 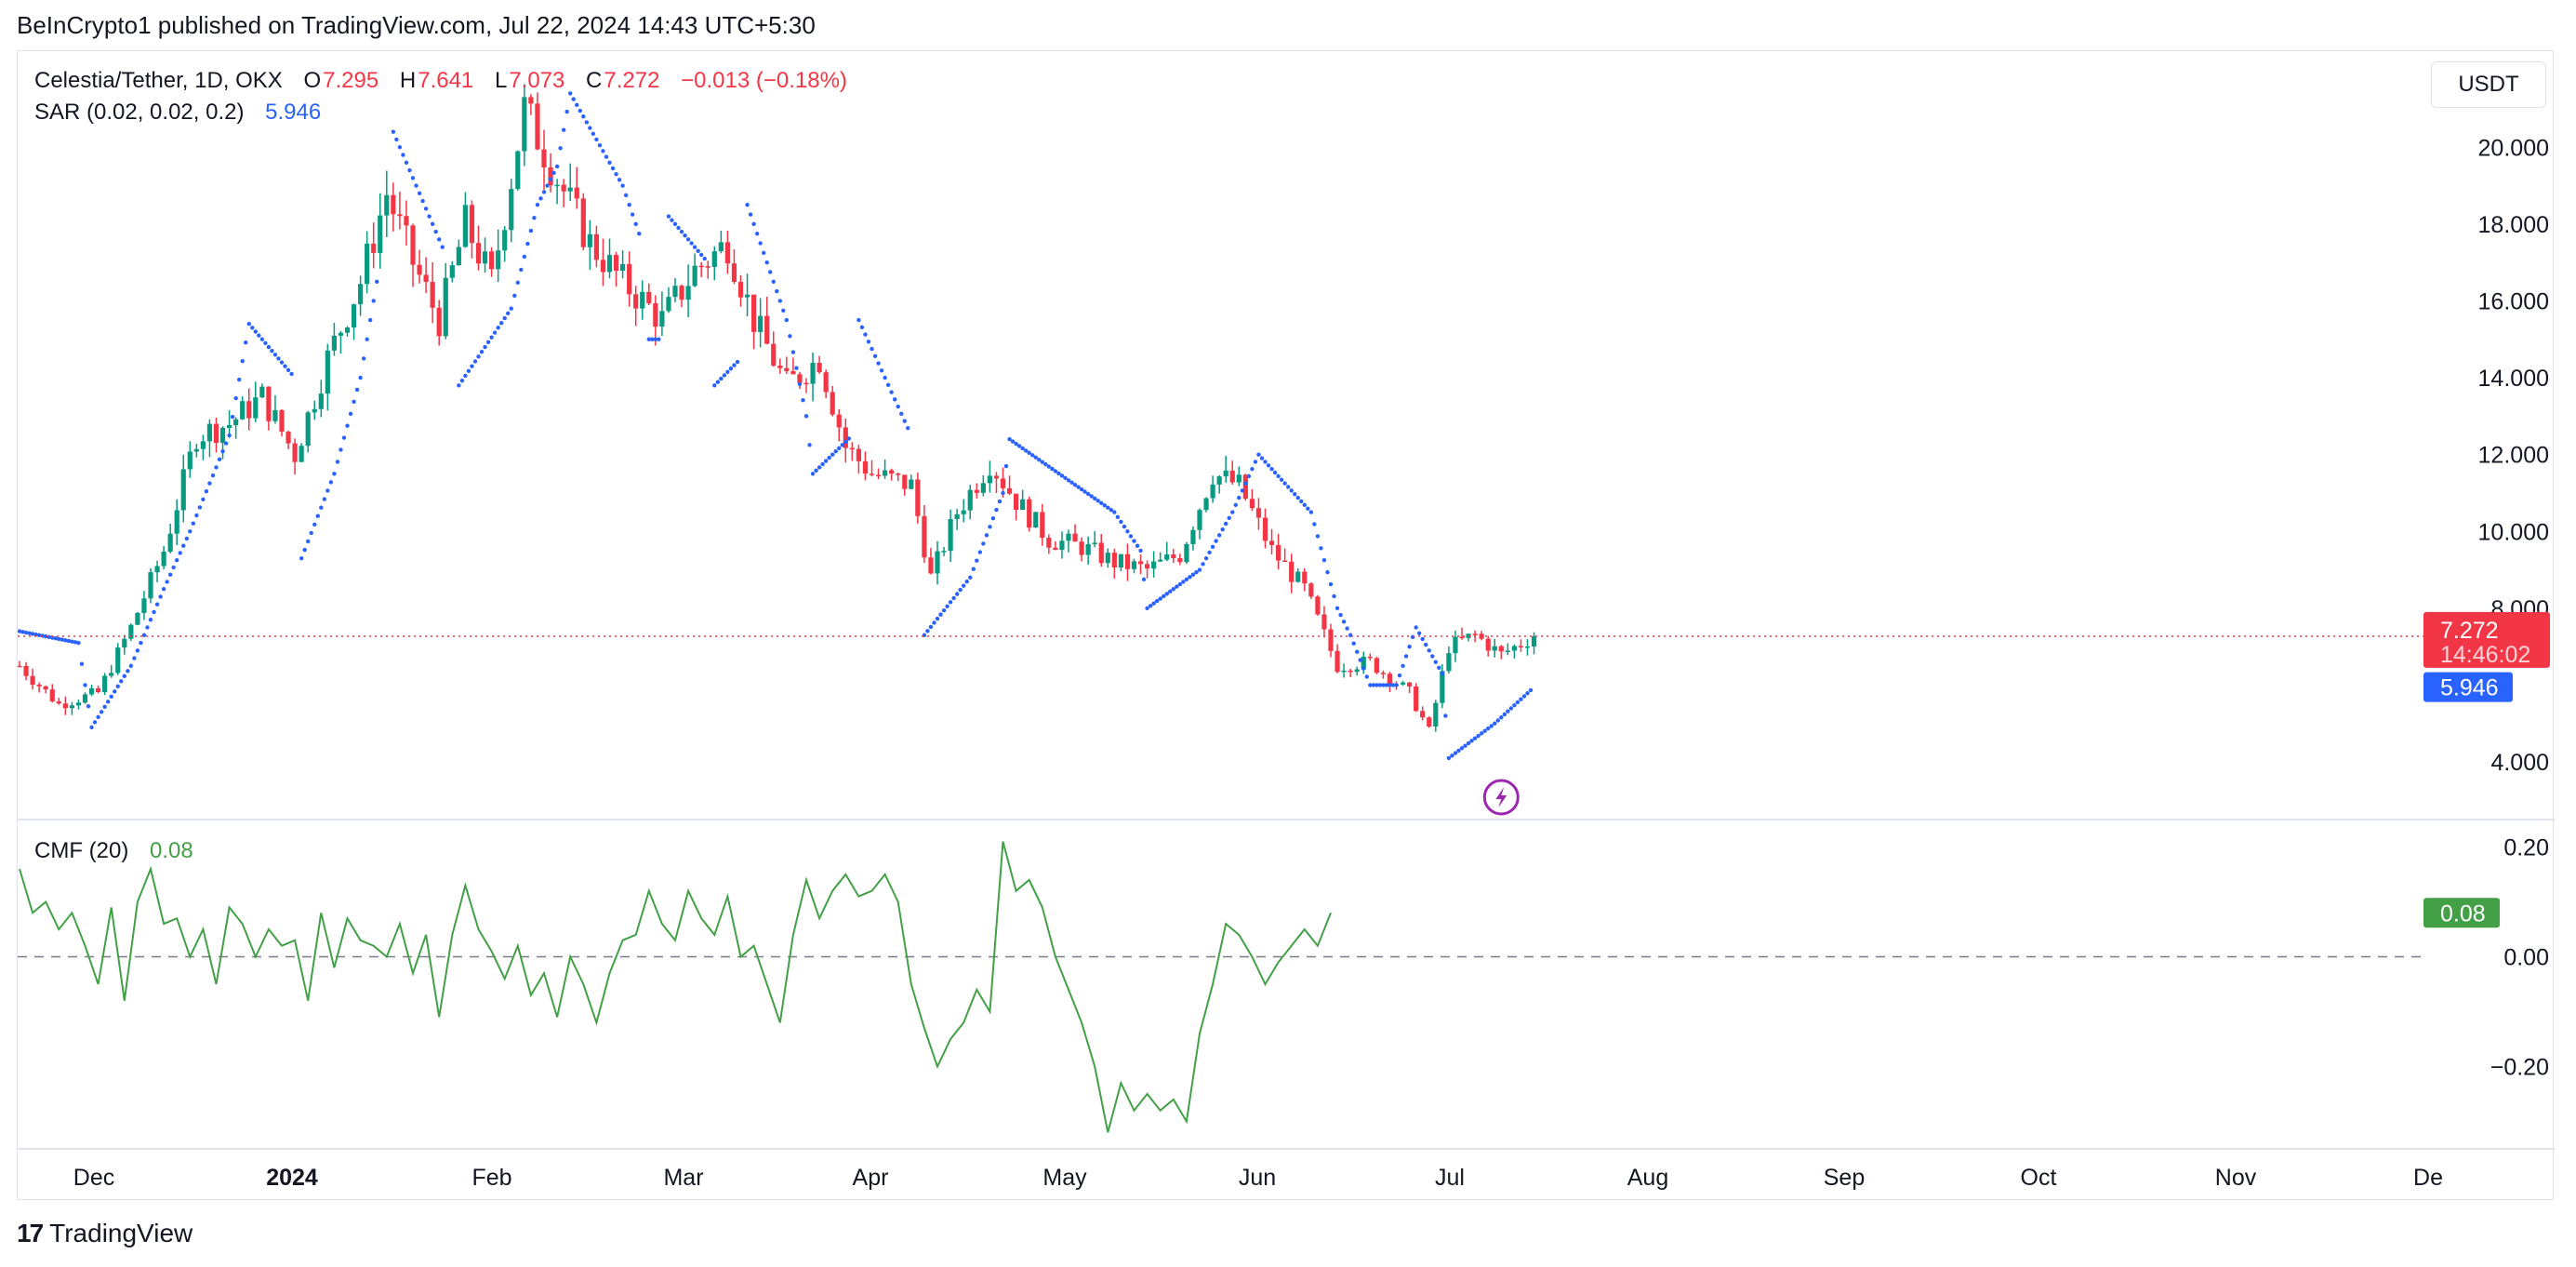 What do you see at coordinates (121, 1233) in the screenshot?
I see `brand-name: TradingView` at bounding box center [121, 1233].